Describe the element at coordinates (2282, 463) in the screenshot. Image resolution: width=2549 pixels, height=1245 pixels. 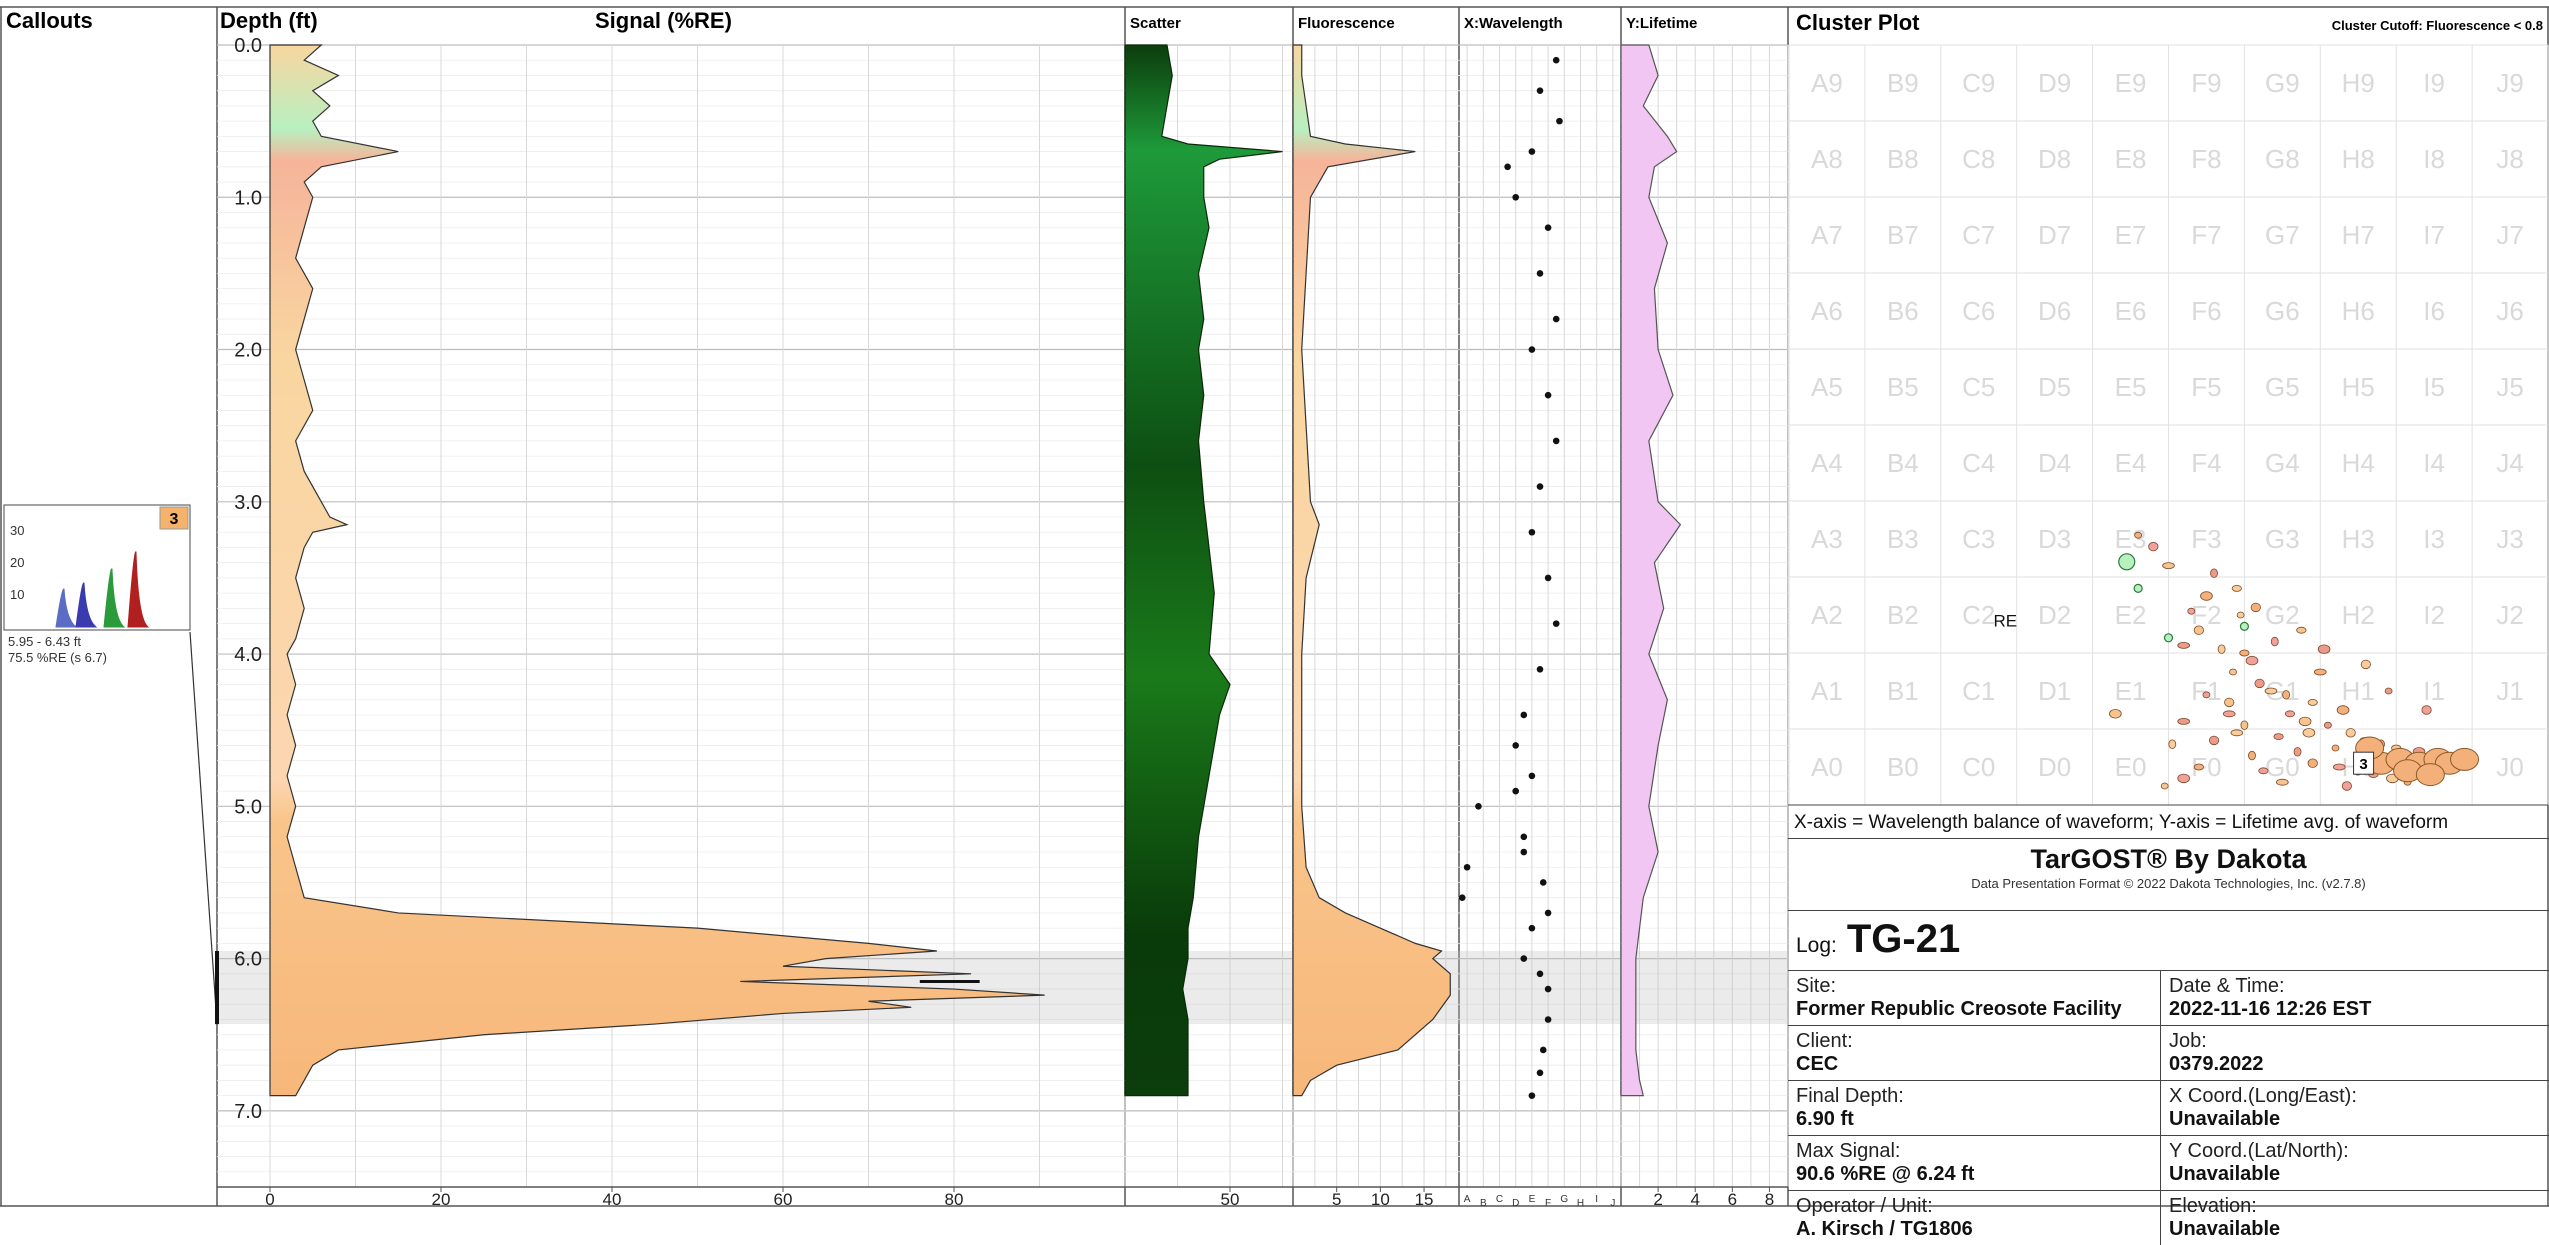
I see `cluster-cell-label: G4` at that location.